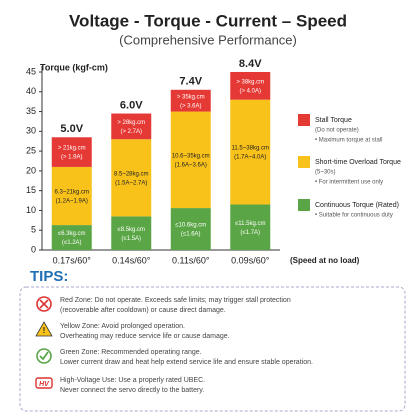 The image size is (416, 416). I want to click on y-tick-label: 20, so click(31, 170).